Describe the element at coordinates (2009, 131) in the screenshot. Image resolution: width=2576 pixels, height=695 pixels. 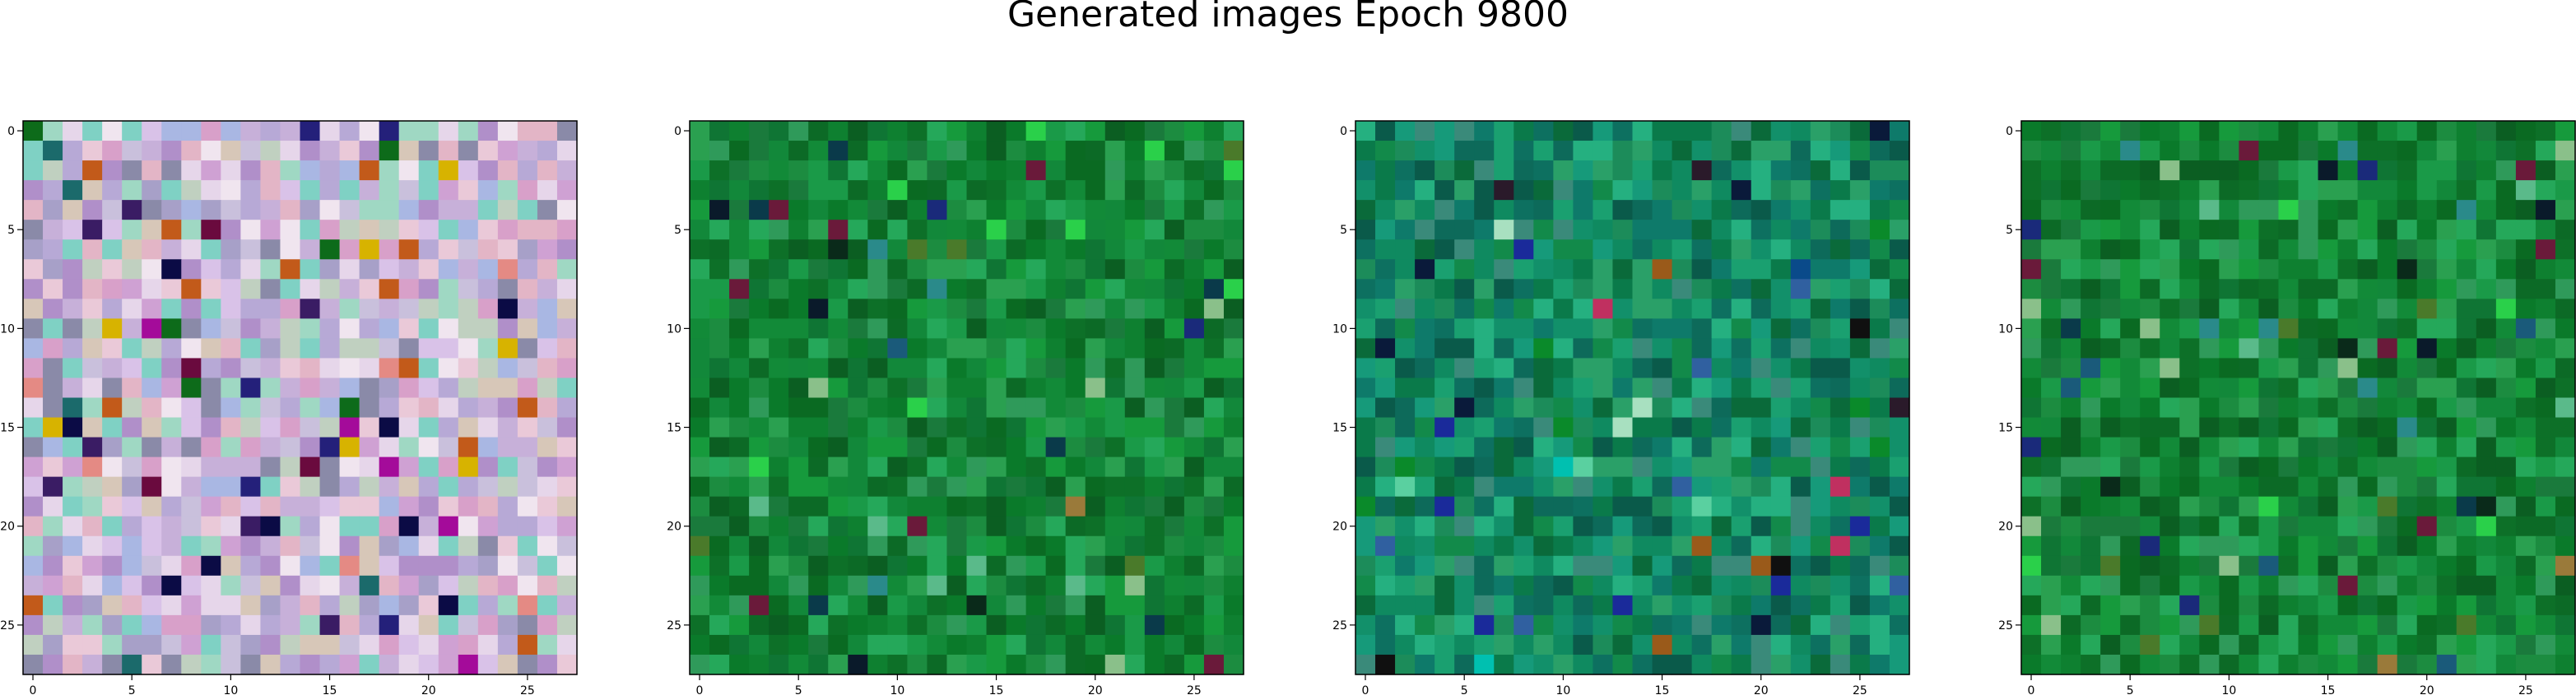
I see `y-tick-label: 0` at that location.